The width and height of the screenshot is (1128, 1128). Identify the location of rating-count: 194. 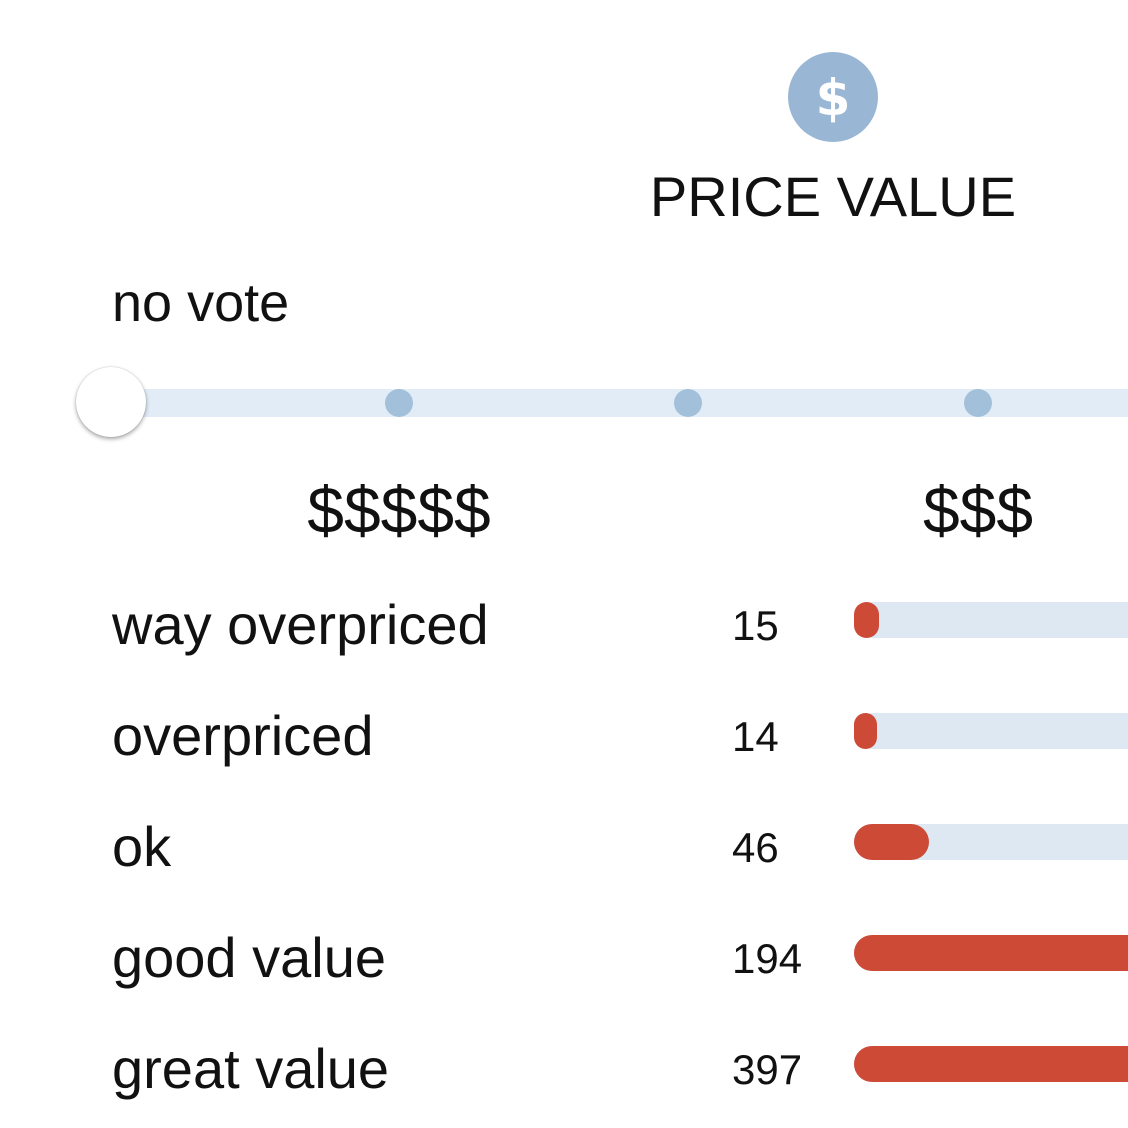
(767, 958).